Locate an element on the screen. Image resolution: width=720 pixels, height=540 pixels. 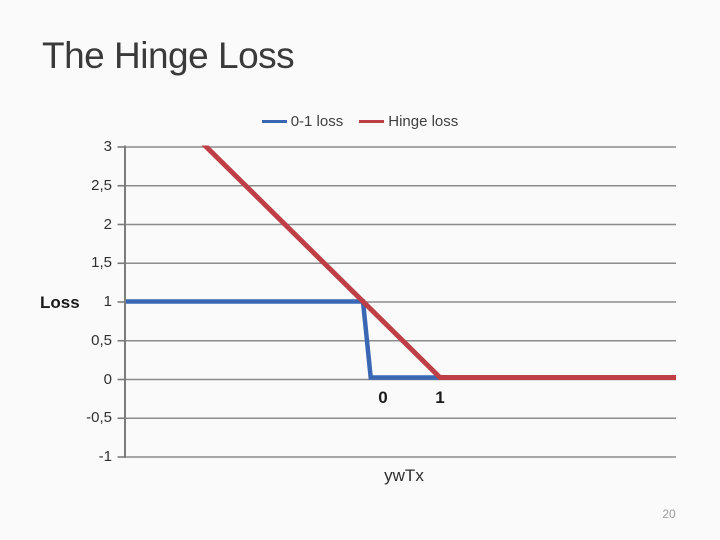
legend-label-0-1-loss: 0-1 loss is located at coordinates (317, 121).